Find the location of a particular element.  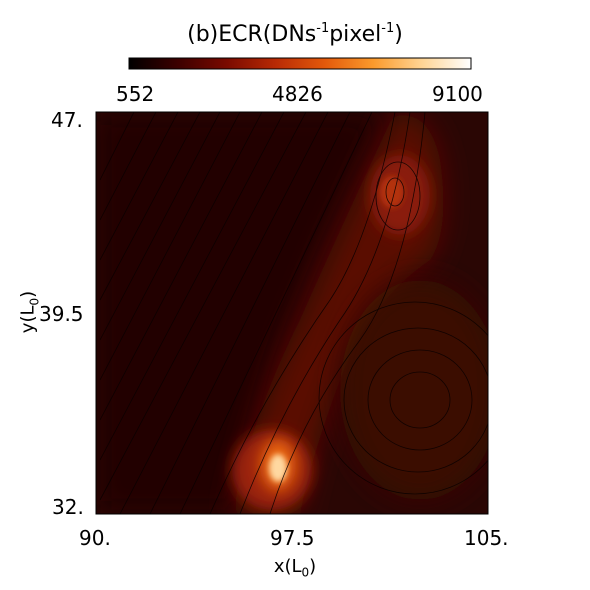

chart-title: (b)ECR(DNs-1pixel-1) is located at coordinates (295, 34).